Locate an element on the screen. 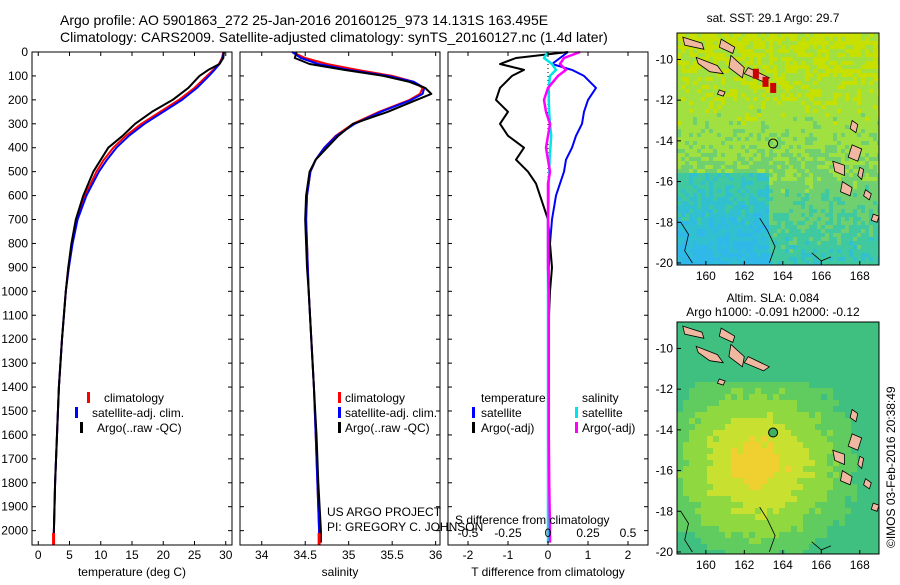  island is located at coordinates (727, 335).